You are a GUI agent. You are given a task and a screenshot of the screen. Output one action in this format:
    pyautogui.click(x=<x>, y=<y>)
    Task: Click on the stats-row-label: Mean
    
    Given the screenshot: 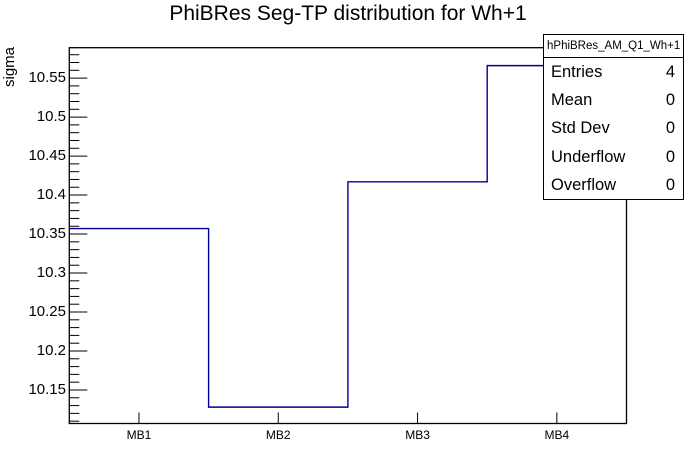 What is the action you would take?
    pyautogui.click(x=572, y=100)
    